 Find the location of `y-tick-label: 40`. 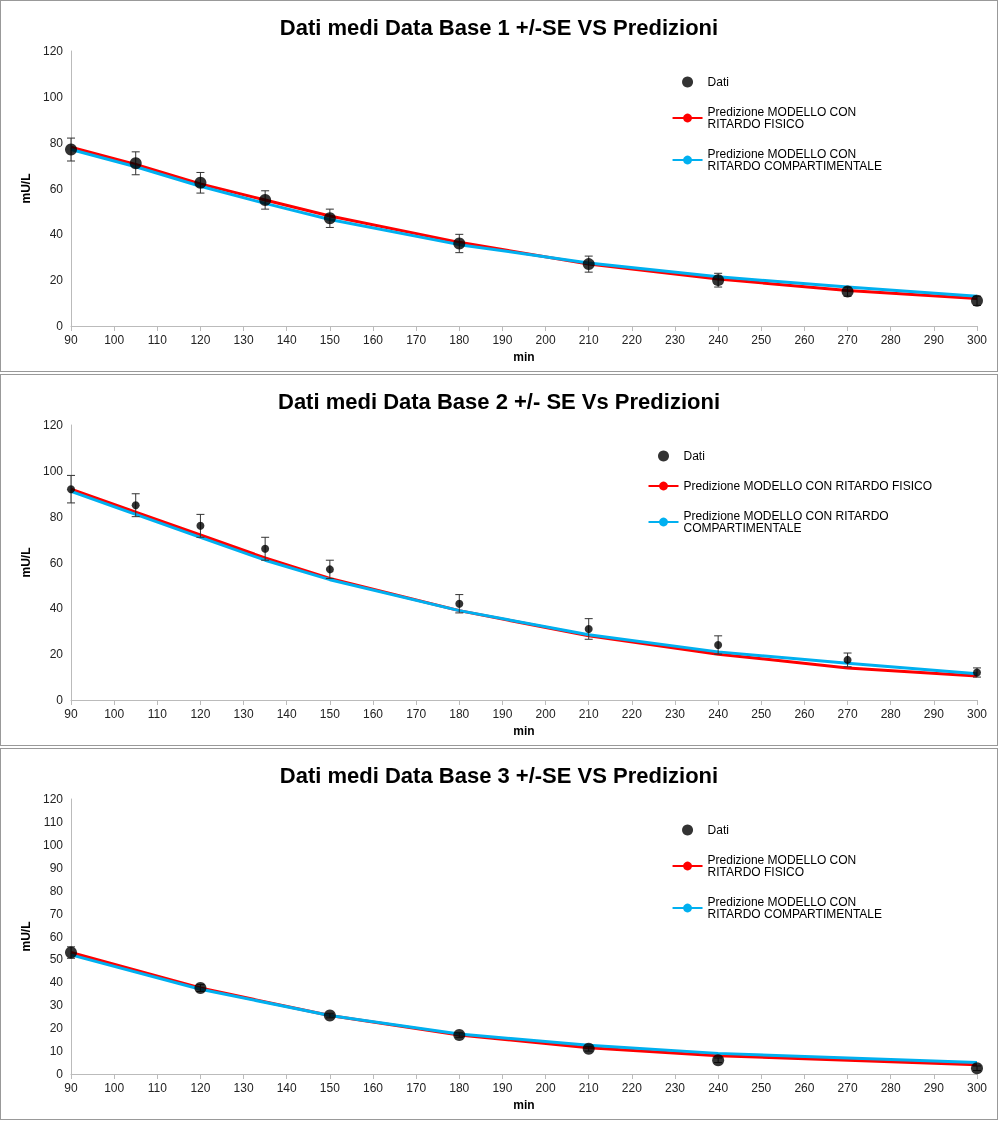

y-tick-label: 40 is located at coordinates (56, 608).